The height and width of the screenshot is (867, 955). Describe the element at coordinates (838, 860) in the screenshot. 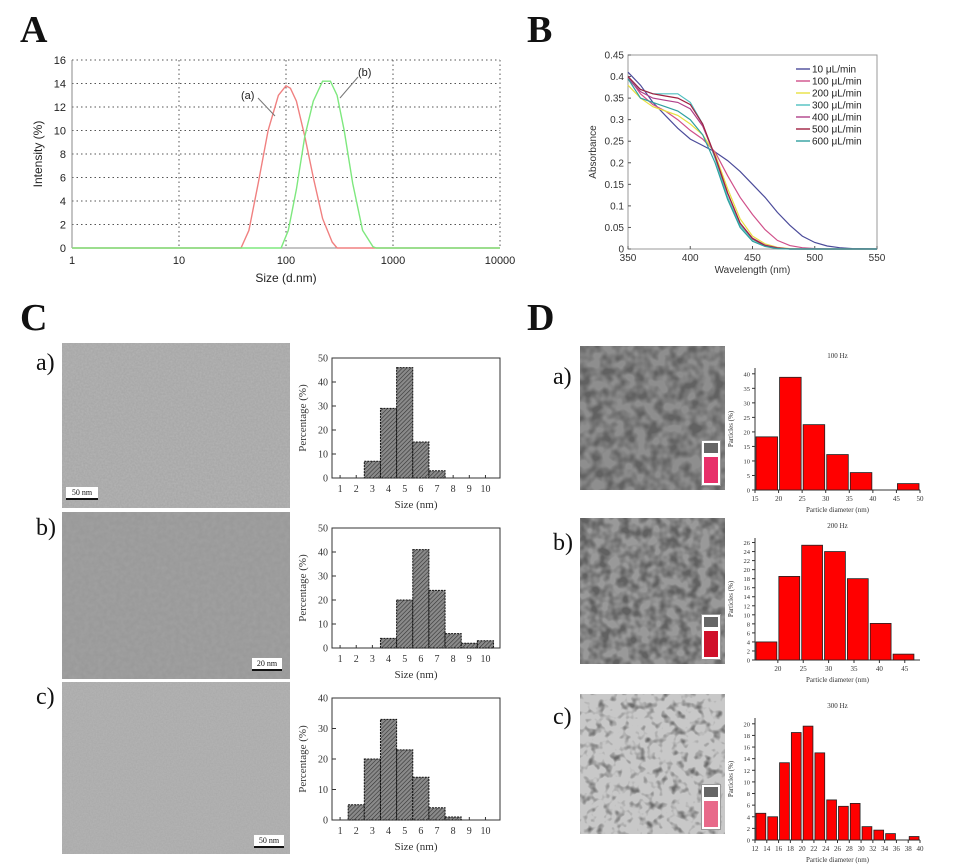

I see `x-axis-label: Particle diameter (nm)` at that location.